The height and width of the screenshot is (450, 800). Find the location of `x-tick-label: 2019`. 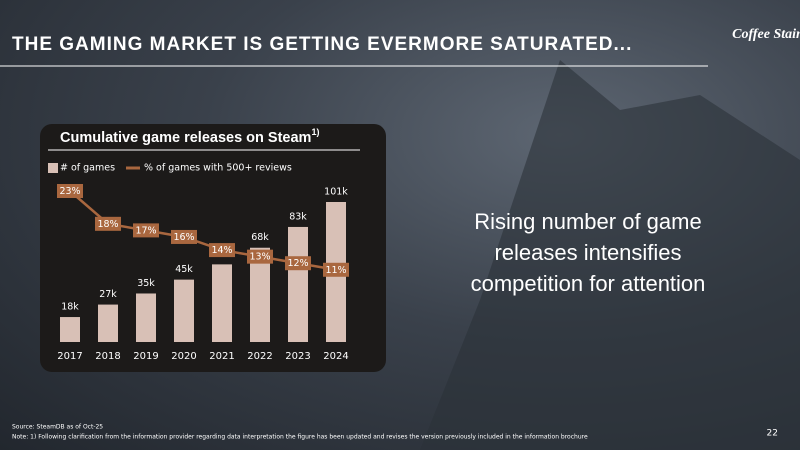

x-tick-label: 2019 is located at coordinates (145, 356).